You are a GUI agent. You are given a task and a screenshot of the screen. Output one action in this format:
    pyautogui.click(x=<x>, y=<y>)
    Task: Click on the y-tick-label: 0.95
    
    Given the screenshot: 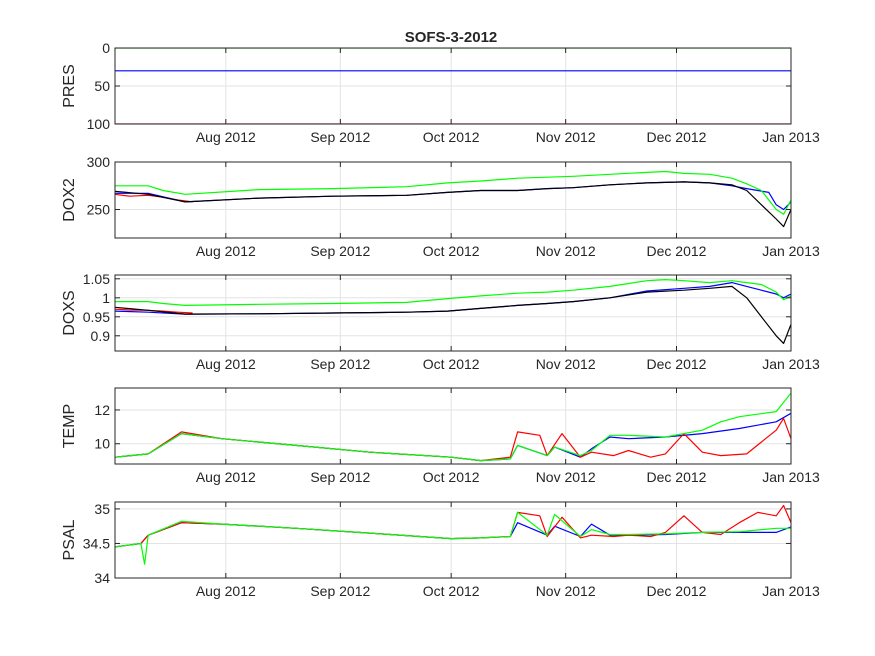 What is the action you would take?
    pyautogui.click(x=96, y=317)
    